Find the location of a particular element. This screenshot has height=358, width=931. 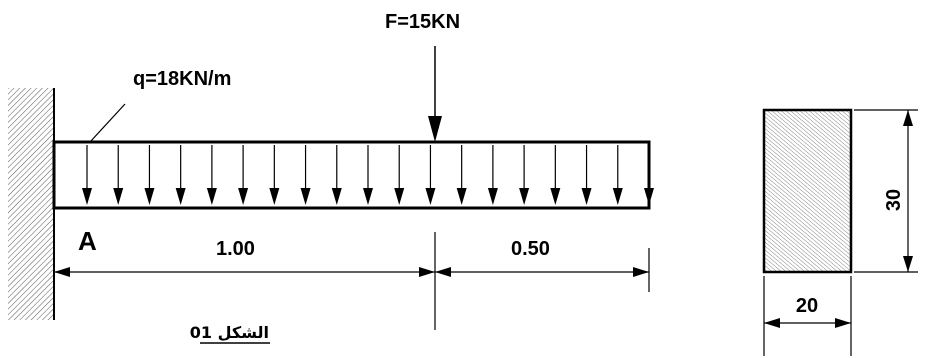

section-height-arrow-top is located at coordinates (908, 118).